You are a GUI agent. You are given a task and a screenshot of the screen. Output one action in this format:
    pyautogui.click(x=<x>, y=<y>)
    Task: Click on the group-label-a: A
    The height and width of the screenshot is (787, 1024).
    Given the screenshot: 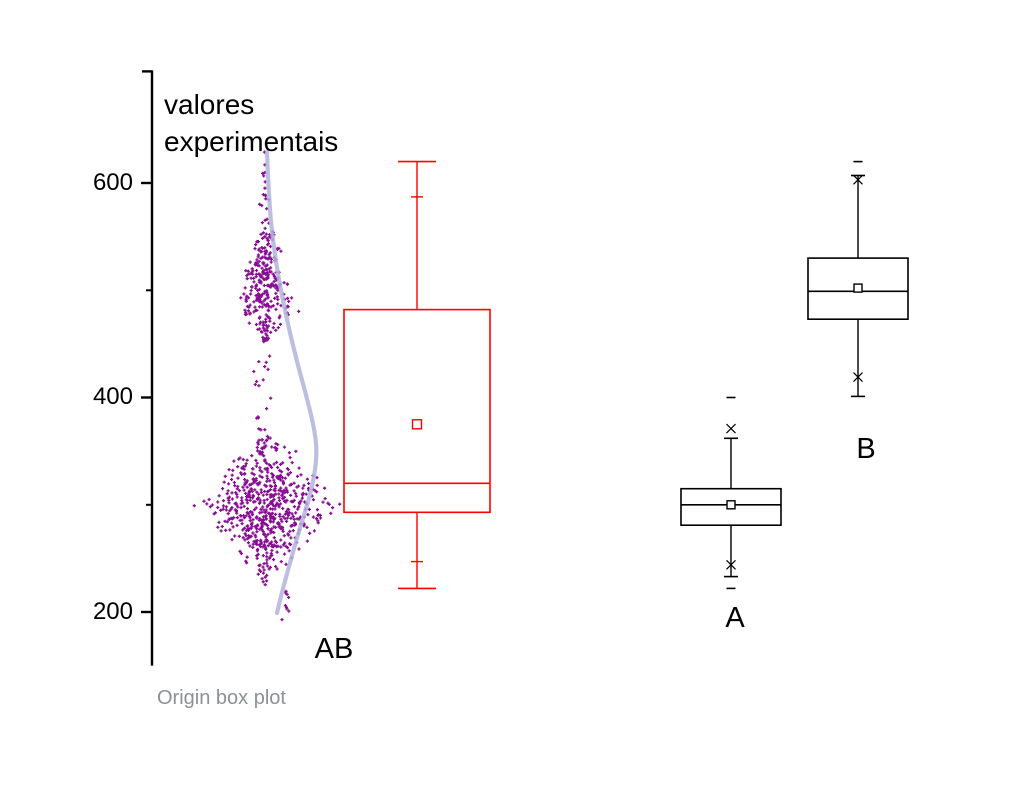 What is the action you would take?
    pyautogui.click(x=735, y=618)
    